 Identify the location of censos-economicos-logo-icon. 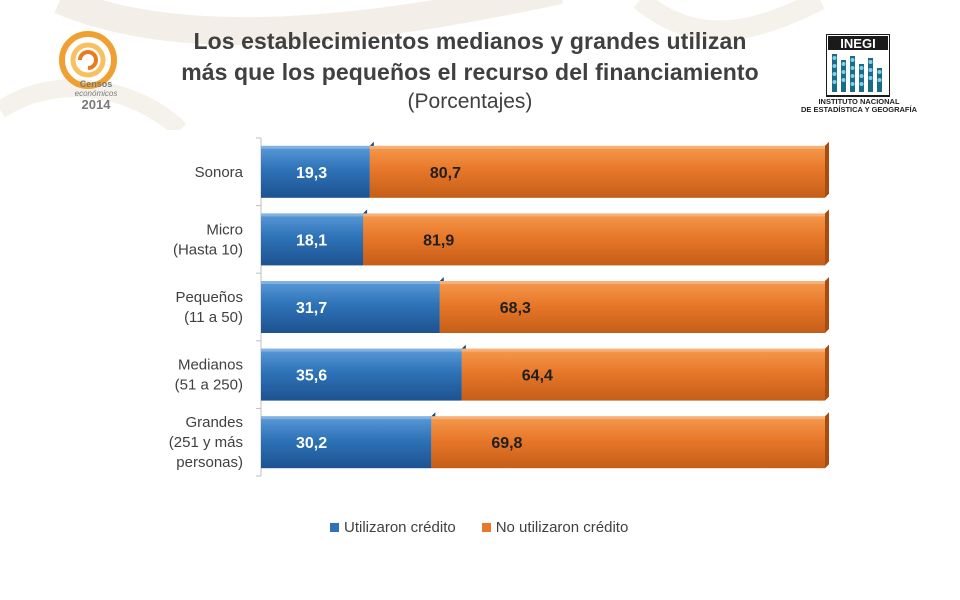
(88, 60).